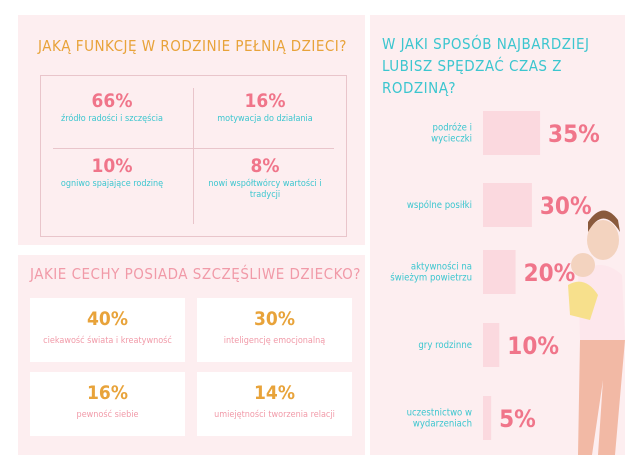 Image resolution: width=629 pixels, height=472 pixels. What do you see at coordinates (265, 189) in the screenshot?
I see `stat-label: nowi współtwórcy wartości i tradycji` at bounding box center [265, 189].